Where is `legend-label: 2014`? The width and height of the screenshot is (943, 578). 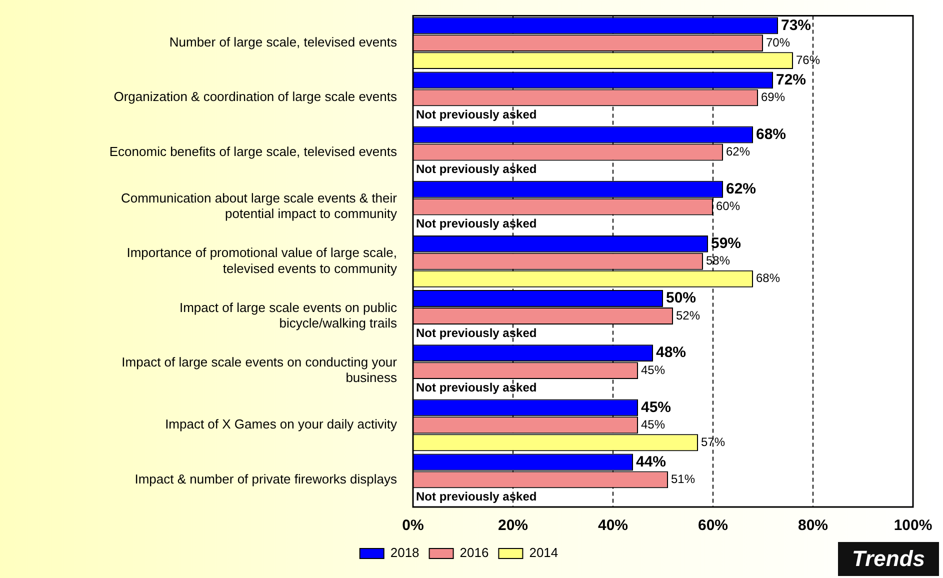
legend-label: 2014 is located at coordinates (543, 552).